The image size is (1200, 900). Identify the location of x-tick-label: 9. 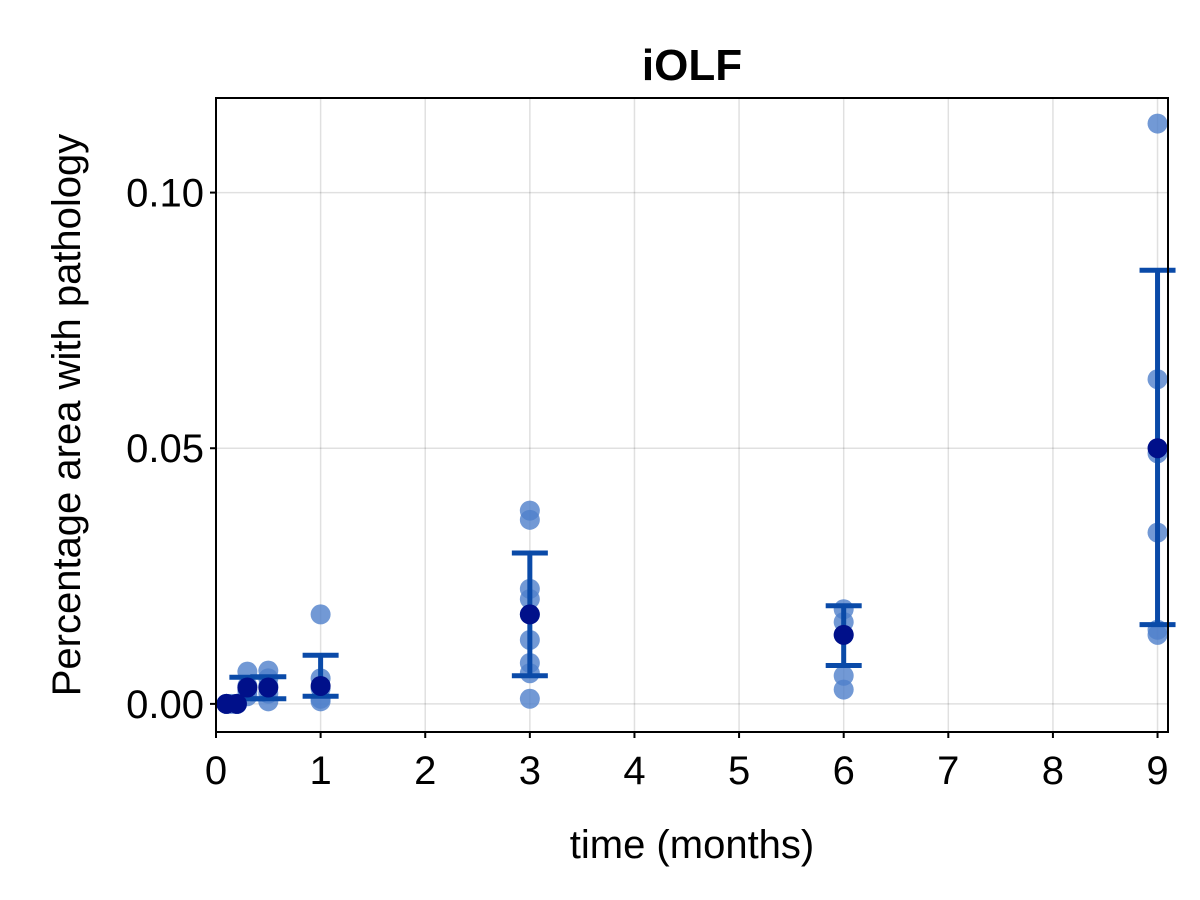
(1157, 771).